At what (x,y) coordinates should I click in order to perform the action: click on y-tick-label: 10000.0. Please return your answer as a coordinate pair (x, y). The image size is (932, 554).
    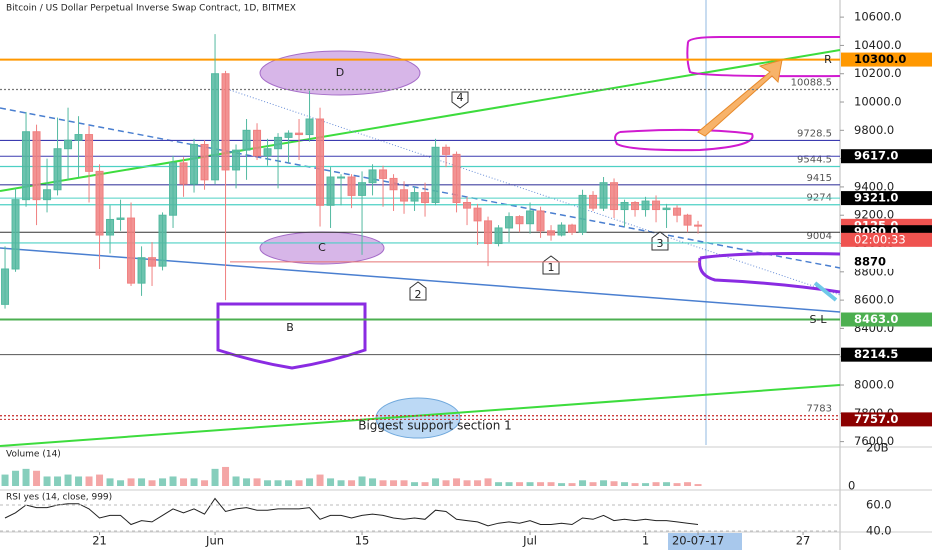
    Looking at the image, I should click on (878, 102).